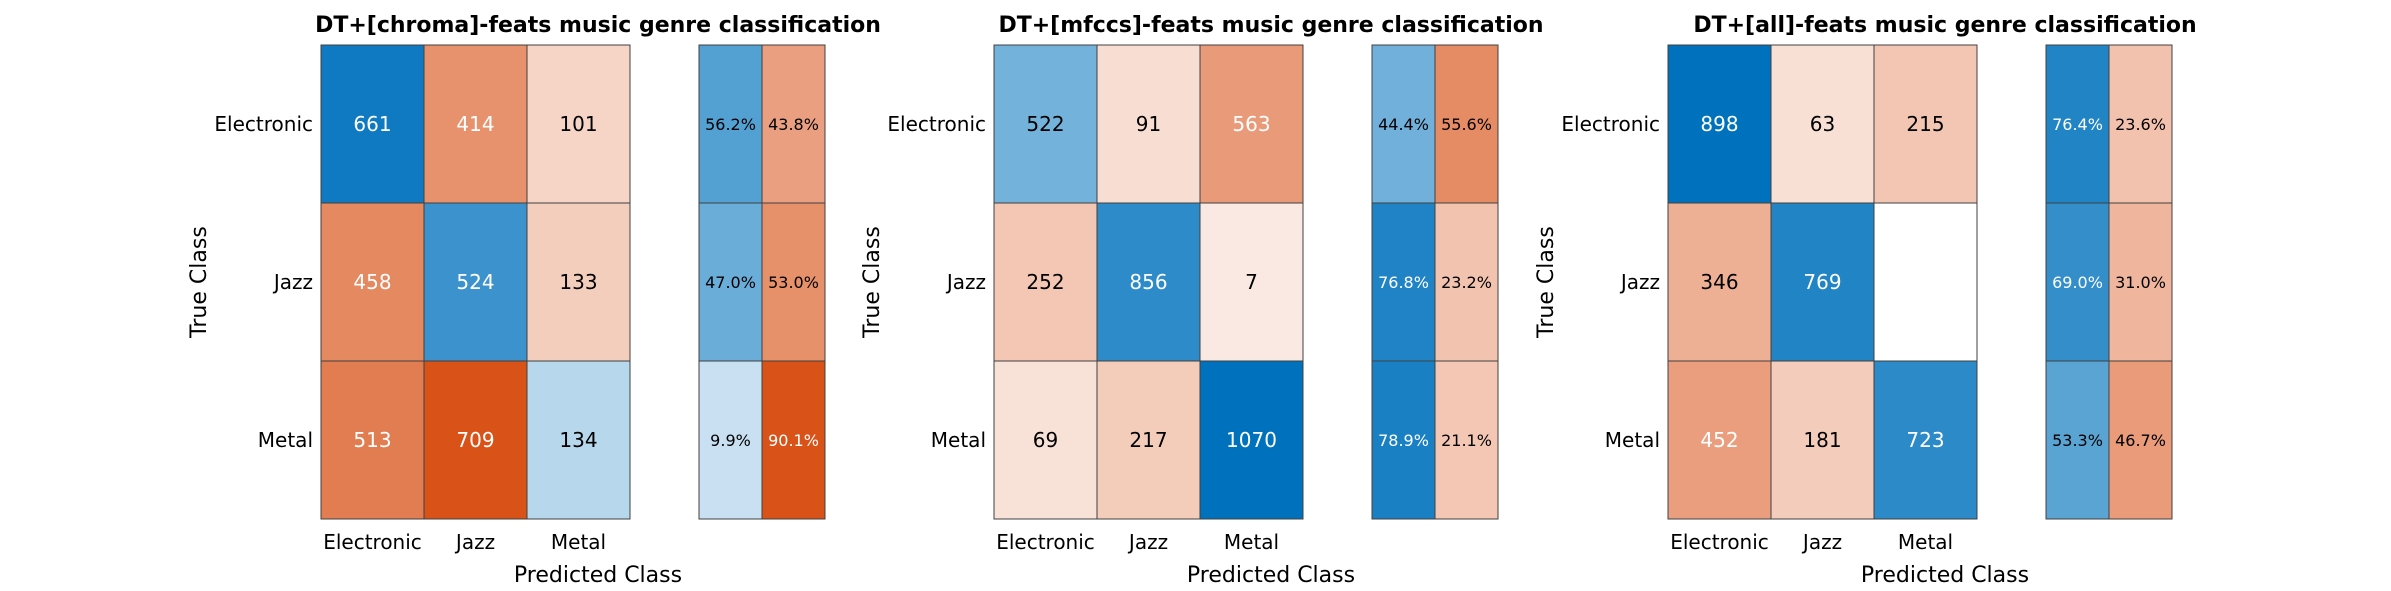 The image size is (2391, 591). I want to click on panel-1-cell-value: 101, so click(578, 124).